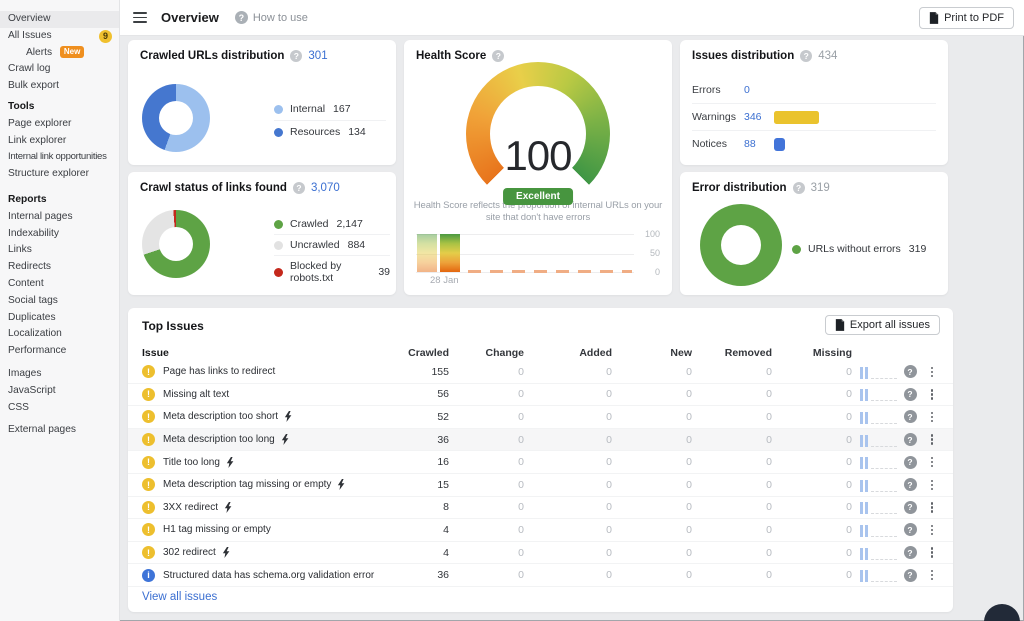 This screenshot has height=621, width=1024. Describe the element at coordinates (140, 17) in the screenshot. I see `hamburger-menu-icon` at that location.